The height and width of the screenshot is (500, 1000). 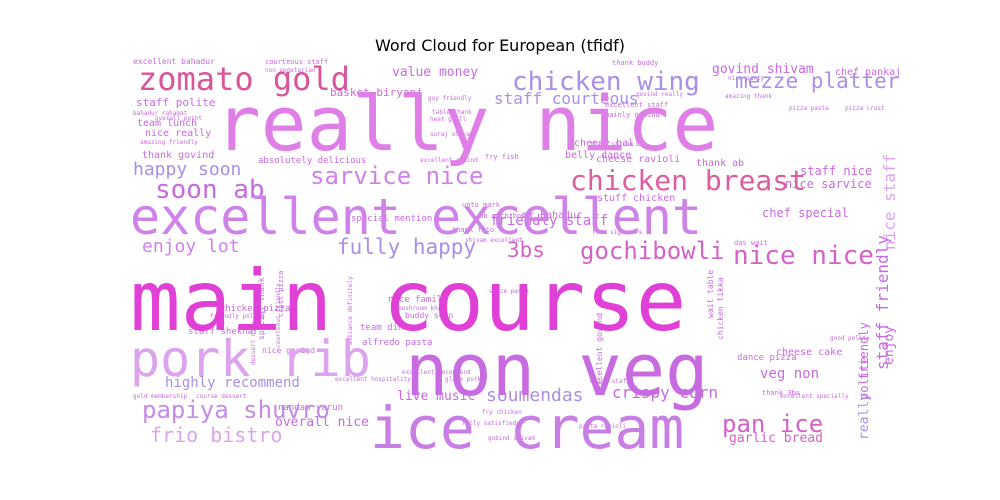 What do you see at coordinates (223, 332) in the screenshot?
I see `word-staff-shekhar: staff shekhar` at bounding box center [223, 332].